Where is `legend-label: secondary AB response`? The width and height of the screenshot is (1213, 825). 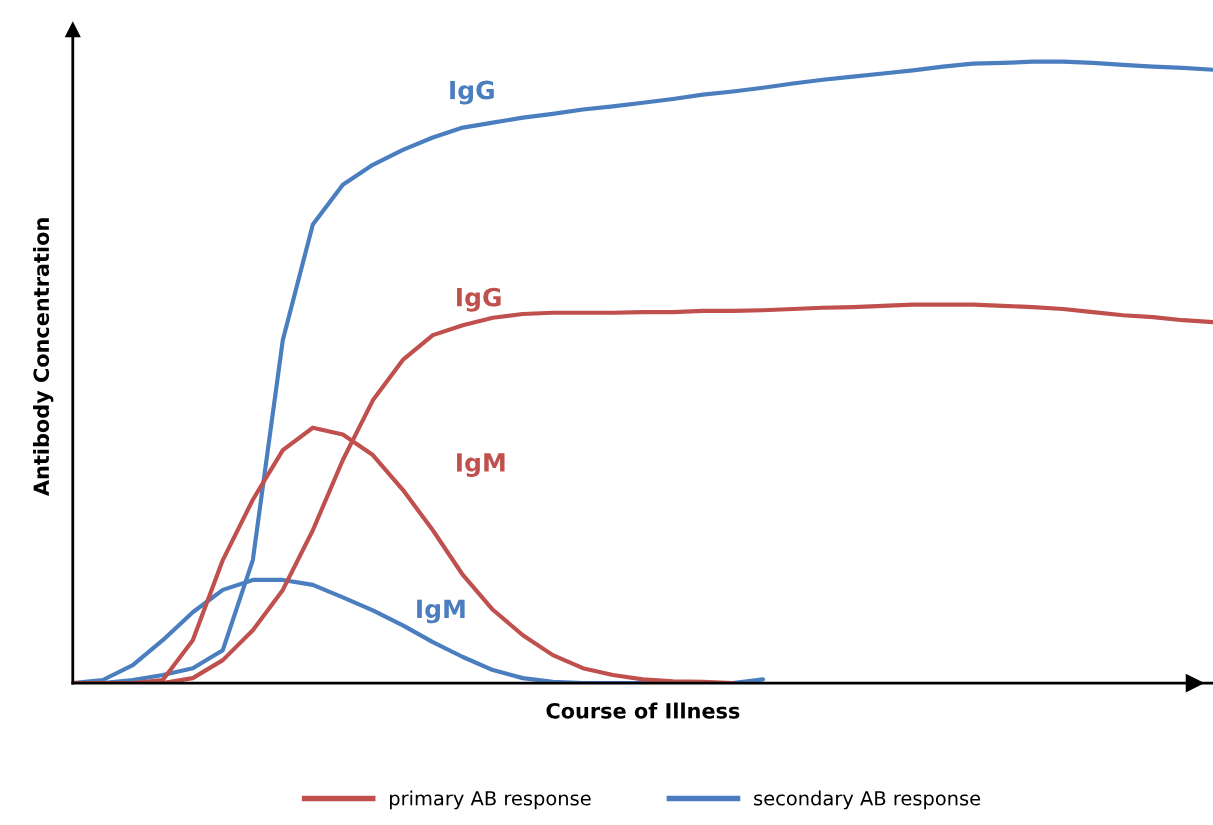 legend-label: secondary AB response is located at coordinates (867, 800).